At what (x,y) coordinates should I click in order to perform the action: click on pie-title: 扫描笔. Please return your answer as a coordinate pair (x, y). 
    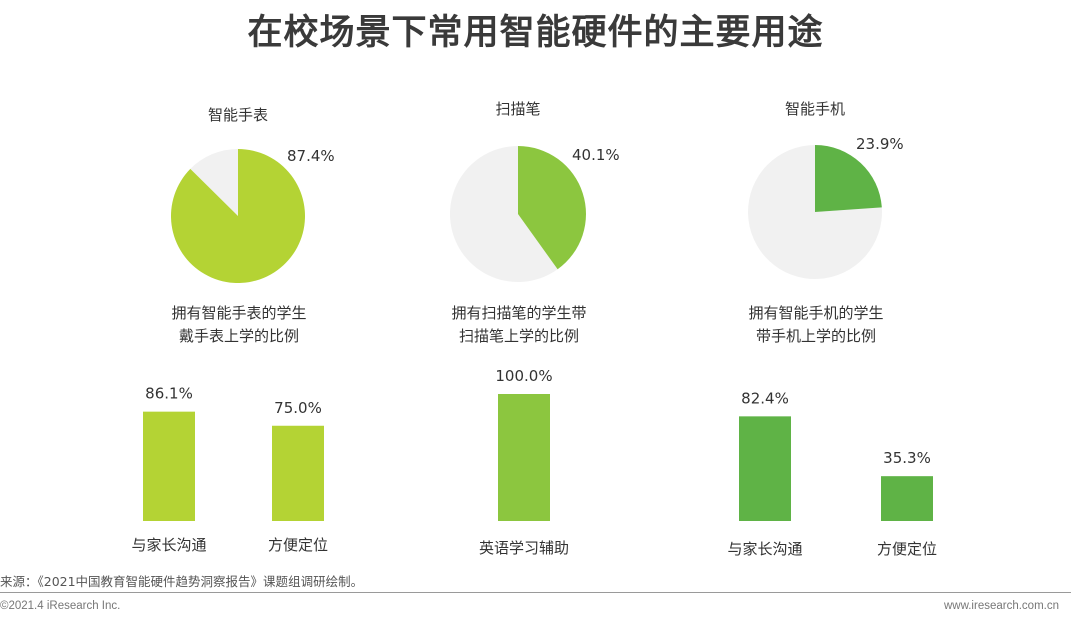
    Looking at the image, I should click on (517, 109).